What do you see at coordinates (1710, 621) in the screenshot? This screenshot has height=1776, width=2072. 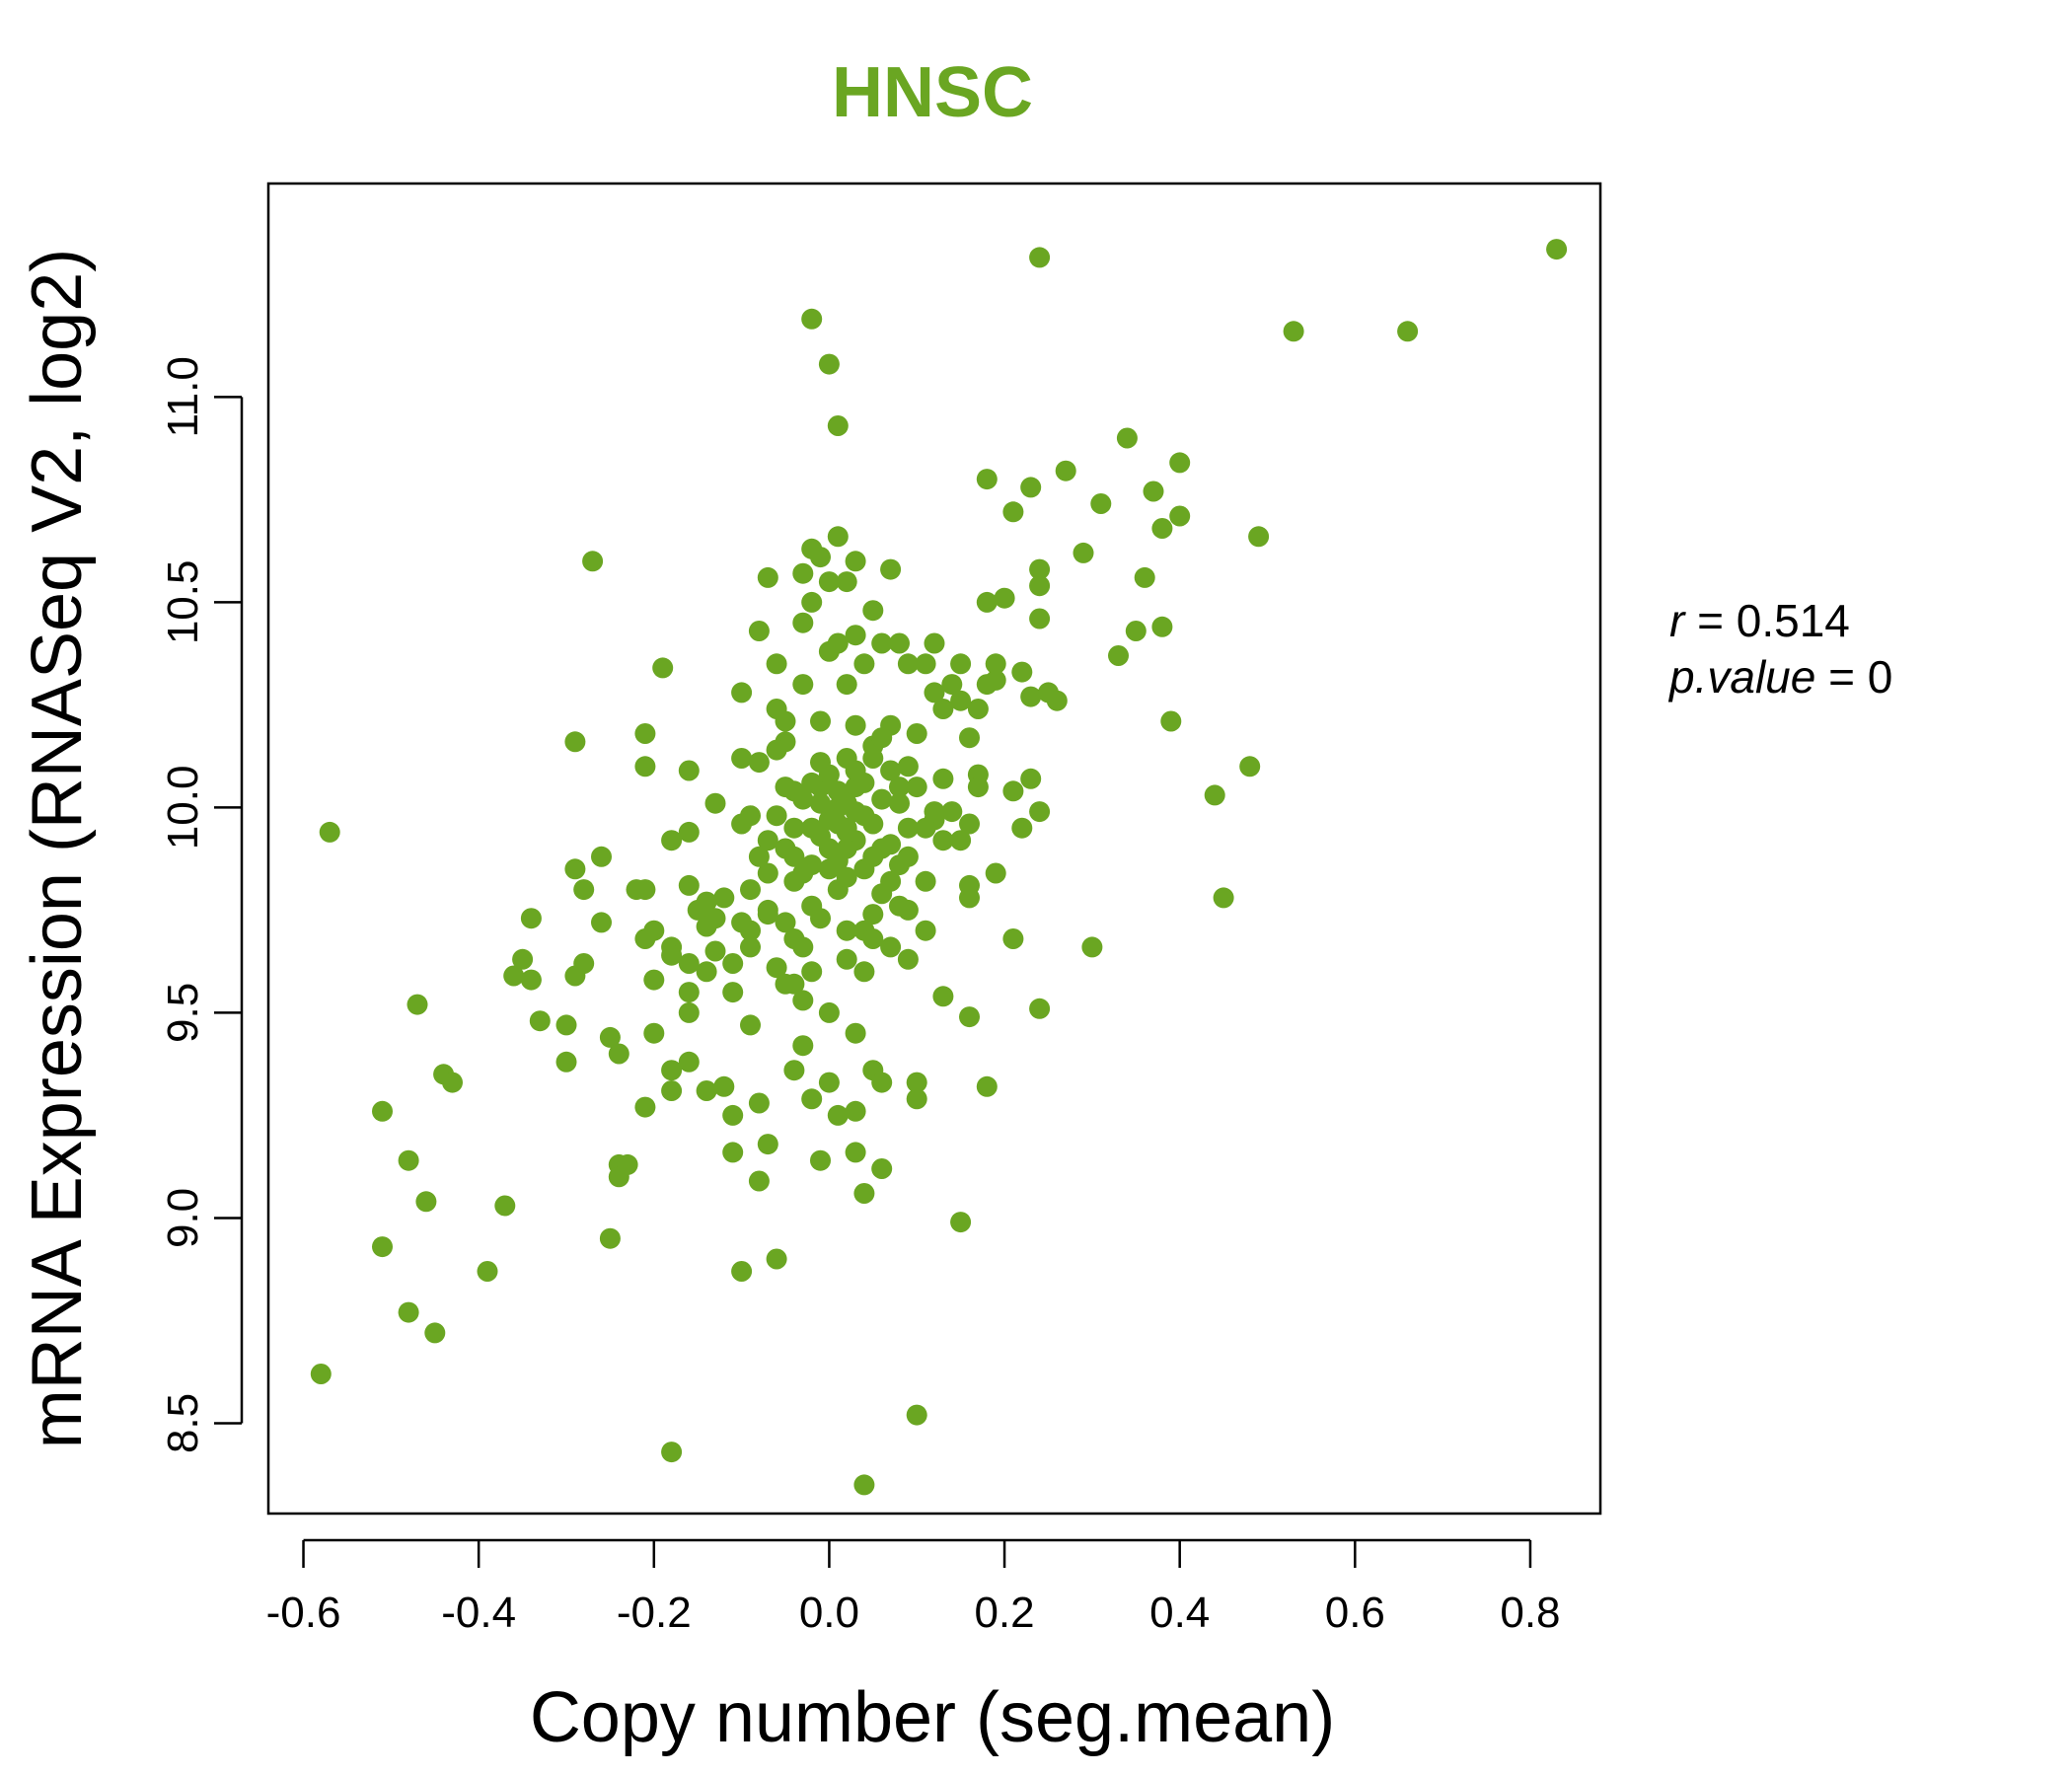 I see `r-equals: =` at bounding box center [1710, 621].